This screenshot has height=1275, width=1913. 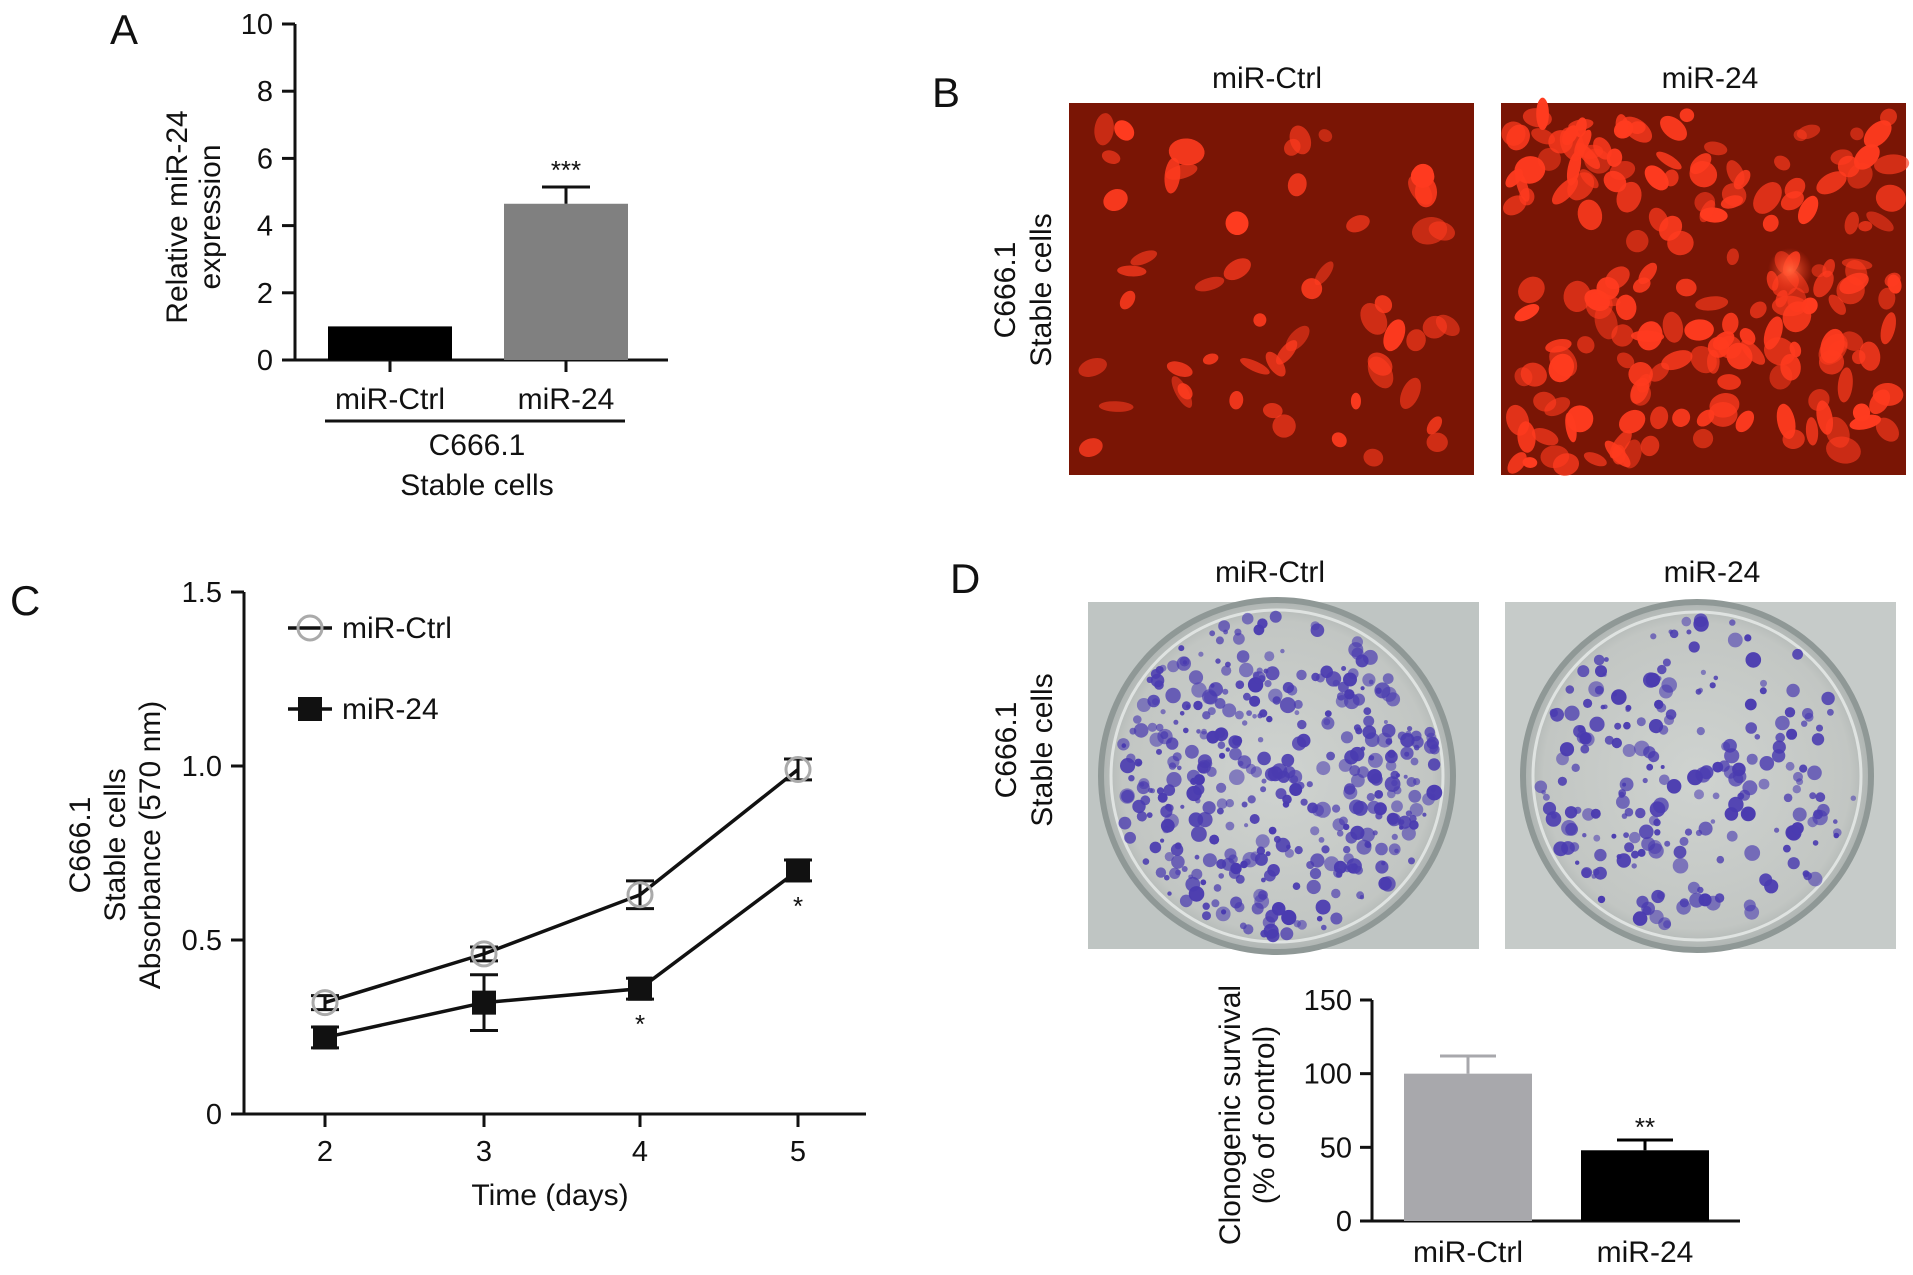 I want to click on panel-a-ylabel-line1: Relative miR-24, so click(x=177, y=216).